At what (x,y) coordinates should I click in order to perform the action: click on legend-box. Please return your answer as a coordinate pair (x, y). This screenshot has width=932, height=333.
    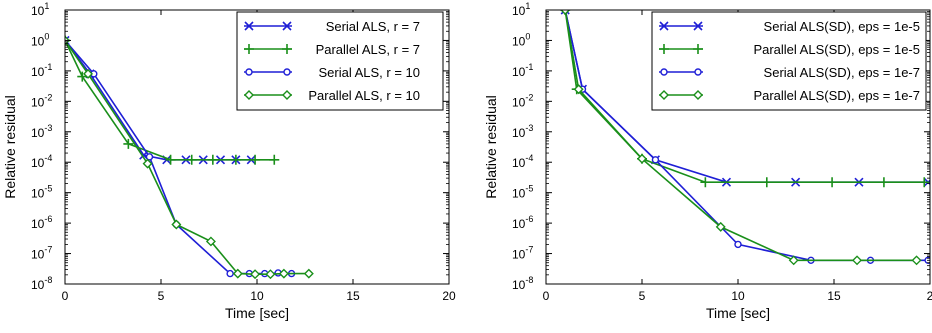
    Looking at the image, I should click on (340, 61).